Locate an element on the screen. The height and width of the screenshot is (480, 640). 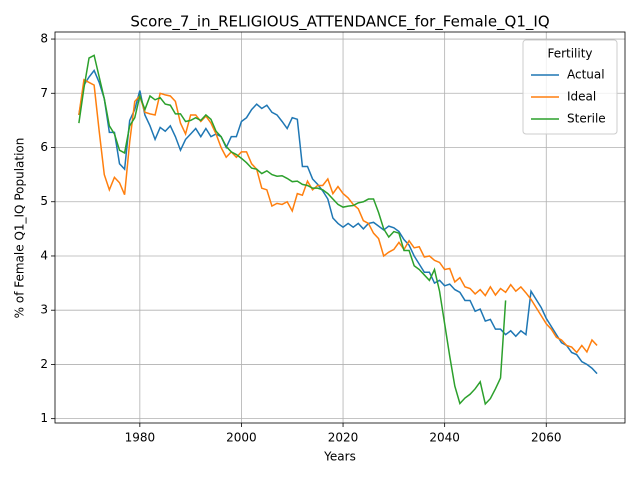
y-tick-label: 1 is located at coordinates (44, 418).